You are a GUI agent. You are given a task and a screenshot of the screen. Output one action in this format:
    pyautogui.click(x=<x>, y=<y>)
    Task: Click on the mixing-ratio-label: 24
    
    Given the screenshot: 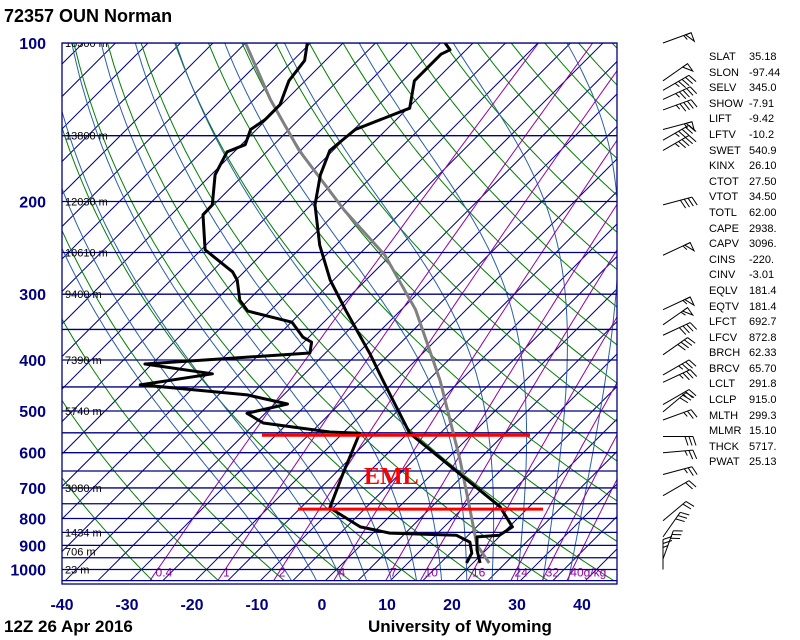 What is the action you would take?
    pyautogui.click(x=522, y=573)
    